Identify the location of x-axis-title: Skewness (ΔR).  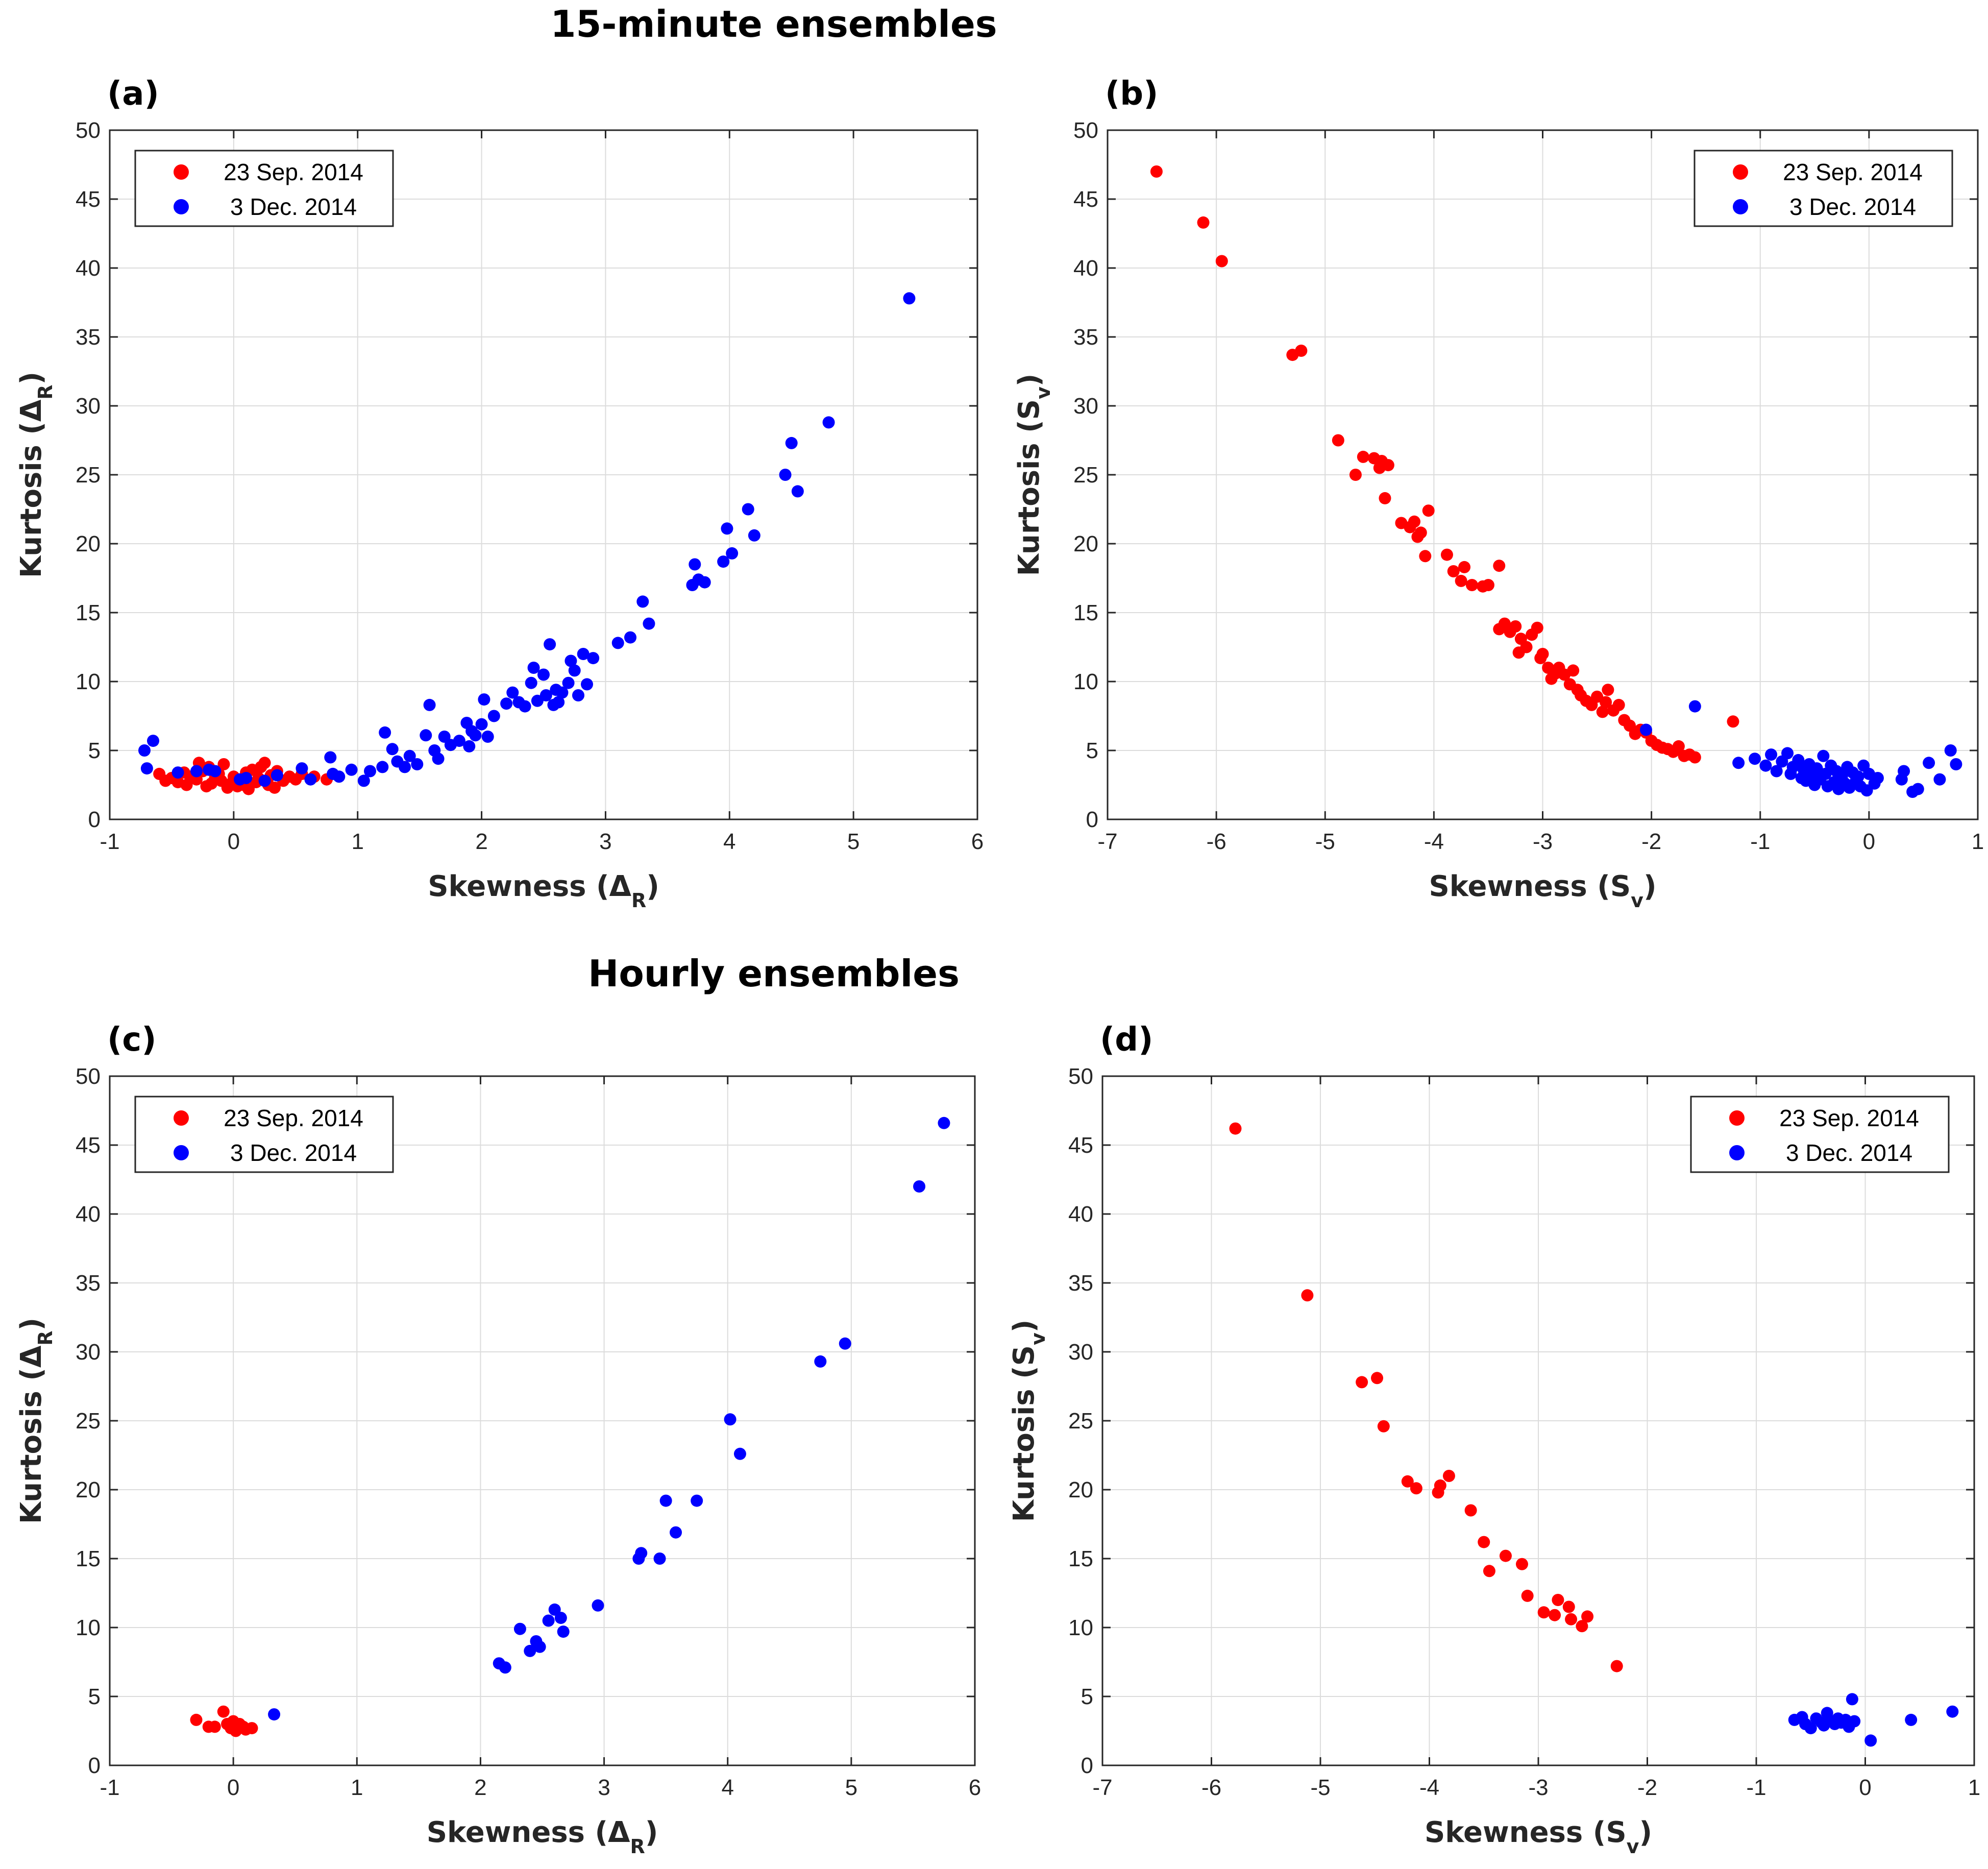
(543, 891).